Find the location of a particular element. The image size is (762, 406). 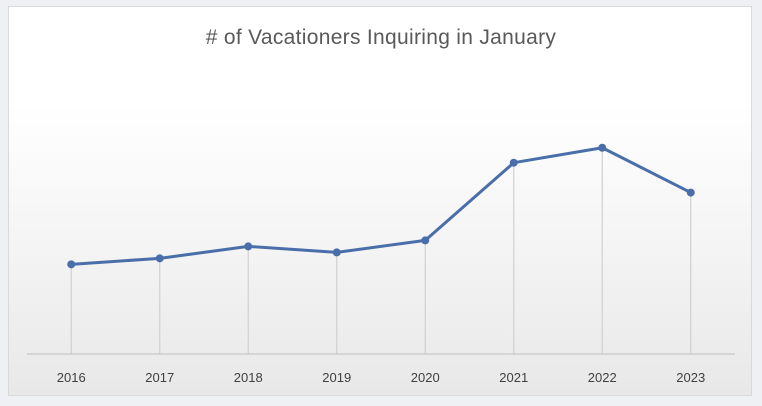

x-tick-label-2021: 2021 is located at coordinates (513, 377).